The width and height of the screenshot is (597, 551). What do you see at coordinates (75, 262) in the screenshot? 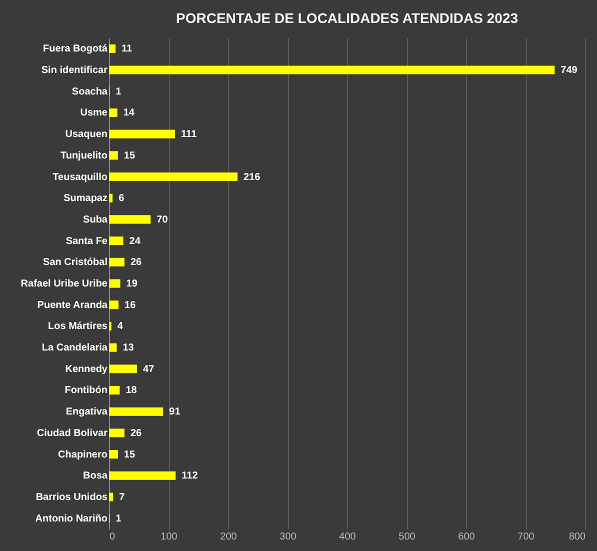
I see `y-tick-label: San Cristóbal` at bounding box center [75, 262].